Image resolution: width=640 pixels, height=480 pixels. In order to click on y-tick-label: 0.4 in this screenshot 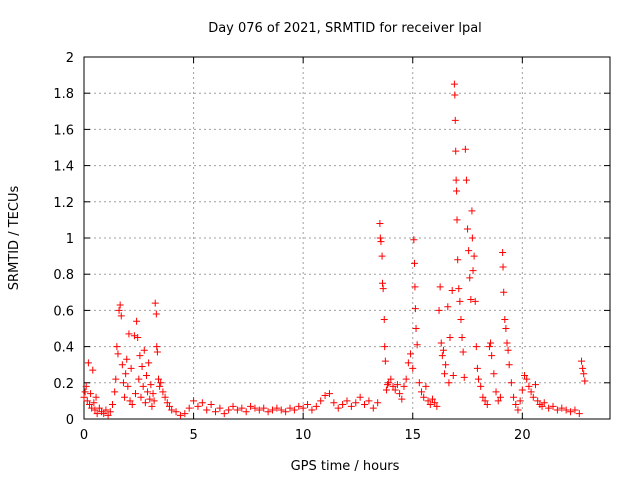, I will do `click(63, 348)`.